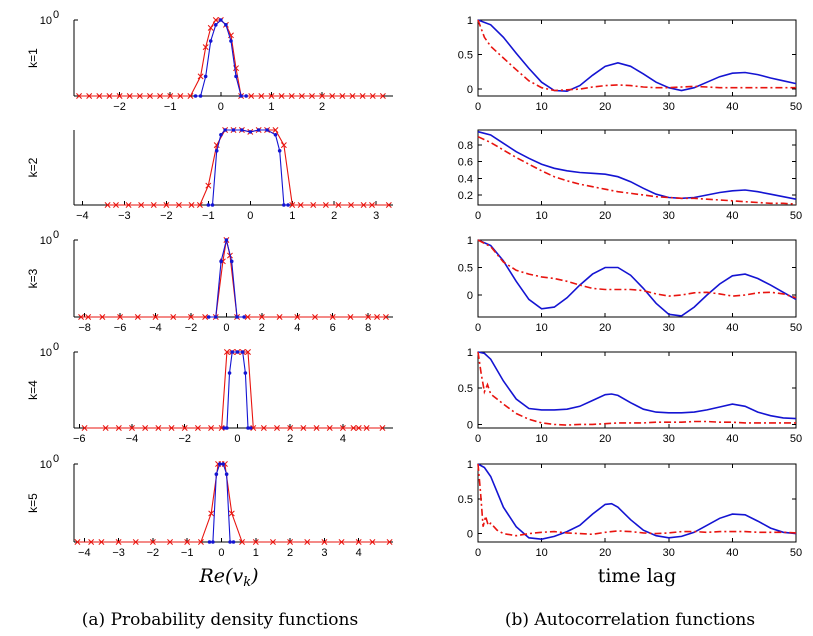 The image size is (813, 636). What do you see at coordinates (120, 328) in the screenshot?
I see `x-tick-label: −6` at bounding box center [120, 328].